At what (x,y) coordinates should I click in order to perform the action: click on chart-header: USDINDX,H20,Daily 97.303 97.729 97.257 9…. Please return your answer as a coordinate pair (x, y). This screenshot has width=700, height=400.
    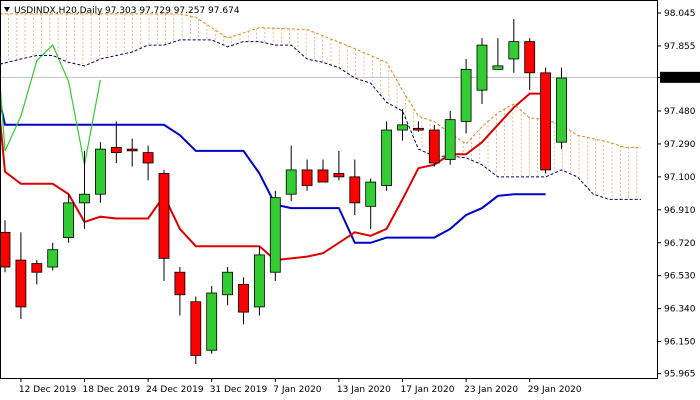
    Looking at the image, I should click on (122, 11).